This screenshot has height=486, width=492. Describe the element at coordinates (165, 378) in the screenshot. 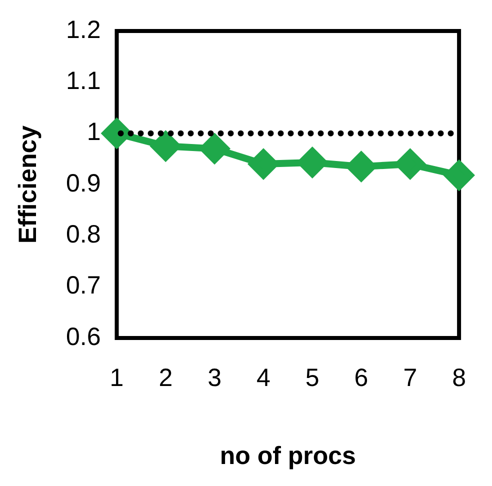

I see `x-tick-label: 2` at that location.